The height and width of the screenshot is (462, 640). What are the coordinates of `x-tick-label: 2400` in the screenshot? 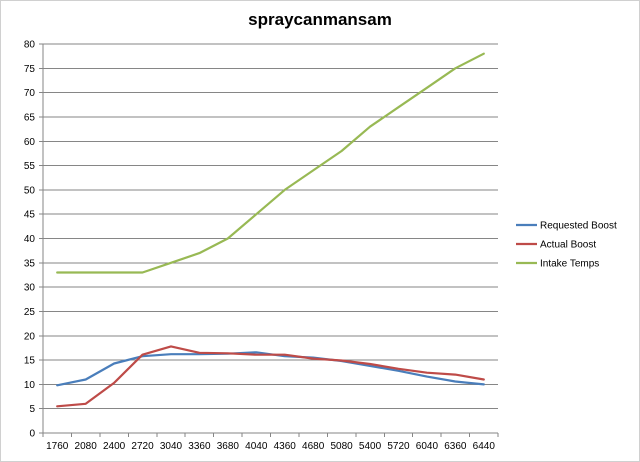 It's located at (114, 446).